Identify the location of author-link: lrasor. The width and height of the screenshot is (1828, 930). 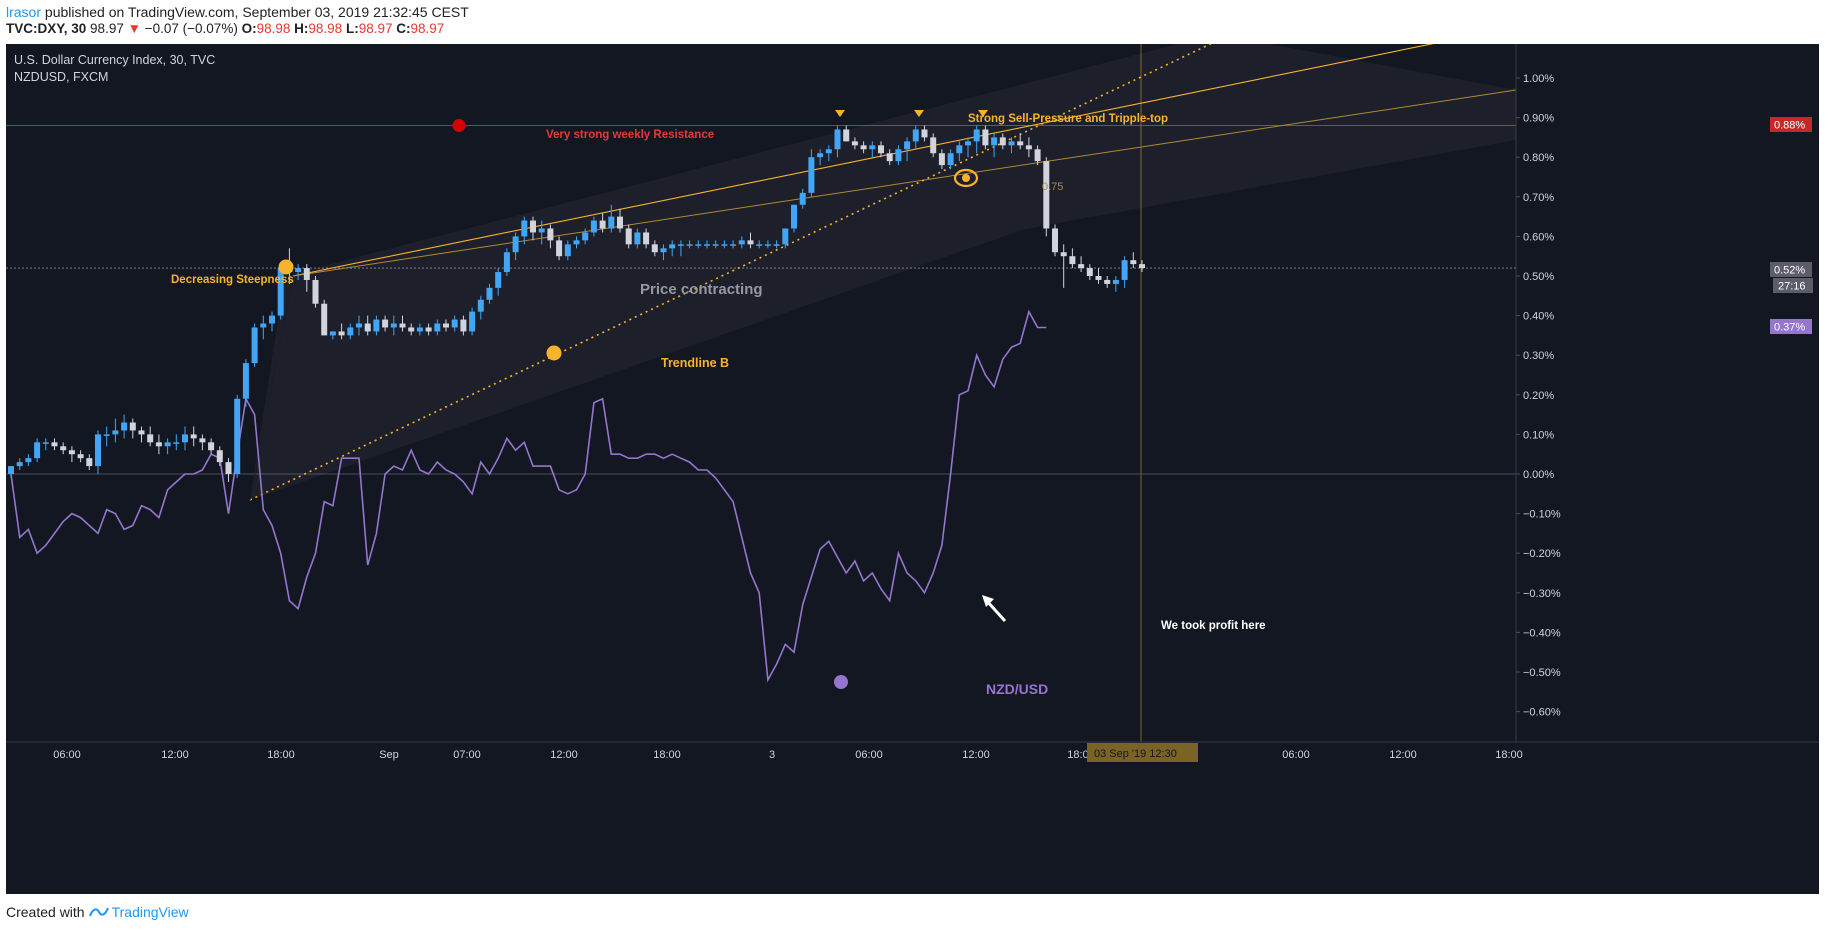
(24, 12).